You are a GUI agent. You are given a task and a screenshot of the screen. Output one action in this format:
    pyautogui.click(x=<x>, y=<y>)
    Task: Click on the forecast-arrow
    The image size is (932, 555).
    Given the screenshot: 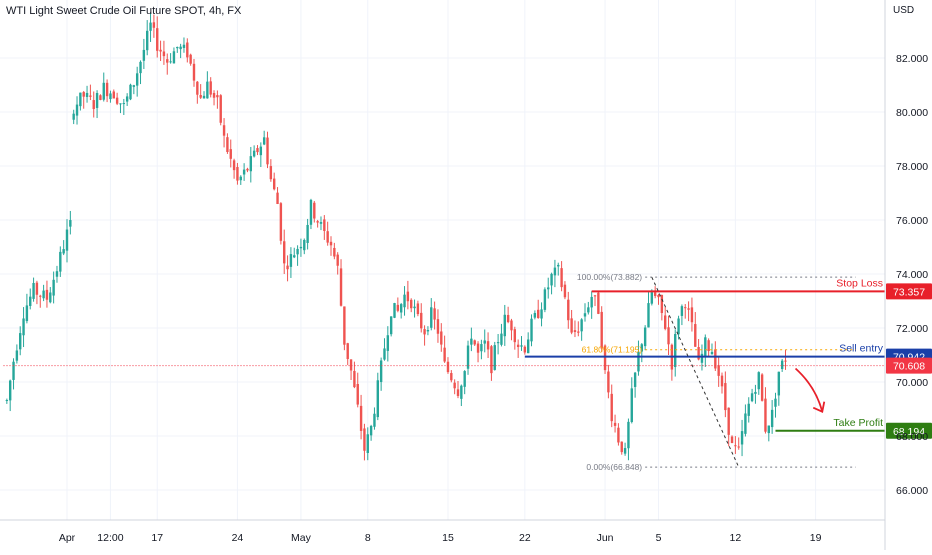 What is the action you would take?
    pyautogui.click(x=809, y=389)
    